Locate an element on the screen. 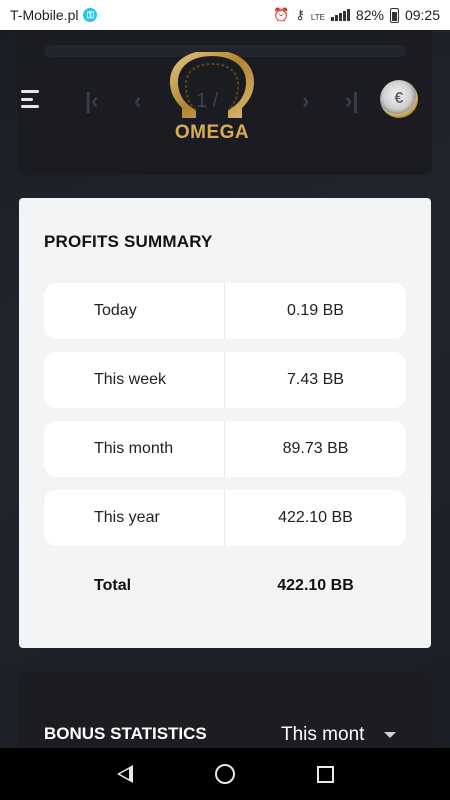 This screenshot has height=800, width=450. last-page-icon: ›| is located at coordinates (352, 100).